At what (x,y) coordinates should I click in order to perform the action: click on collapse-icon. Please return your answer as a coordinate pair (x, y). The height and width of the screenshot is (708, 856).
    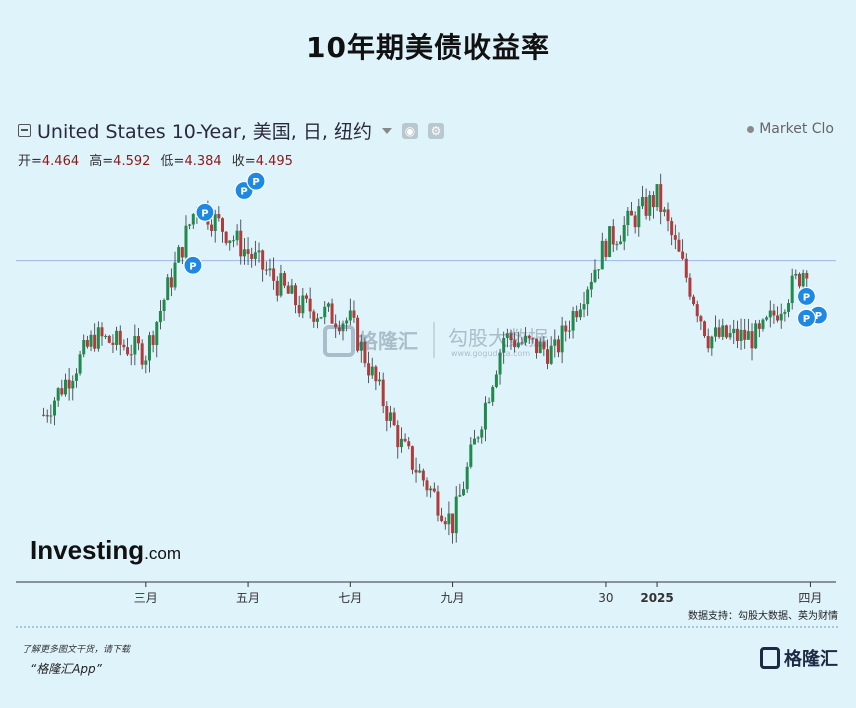
    Looking at the image, I should click on (24, 130).